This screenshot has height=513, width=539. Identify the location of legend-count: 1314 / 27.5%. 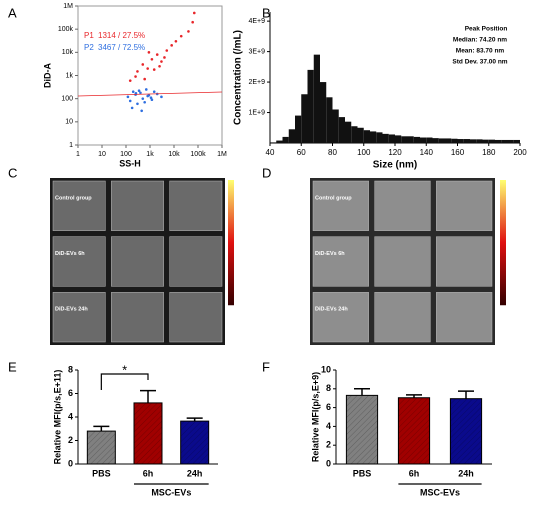
(121, 35).